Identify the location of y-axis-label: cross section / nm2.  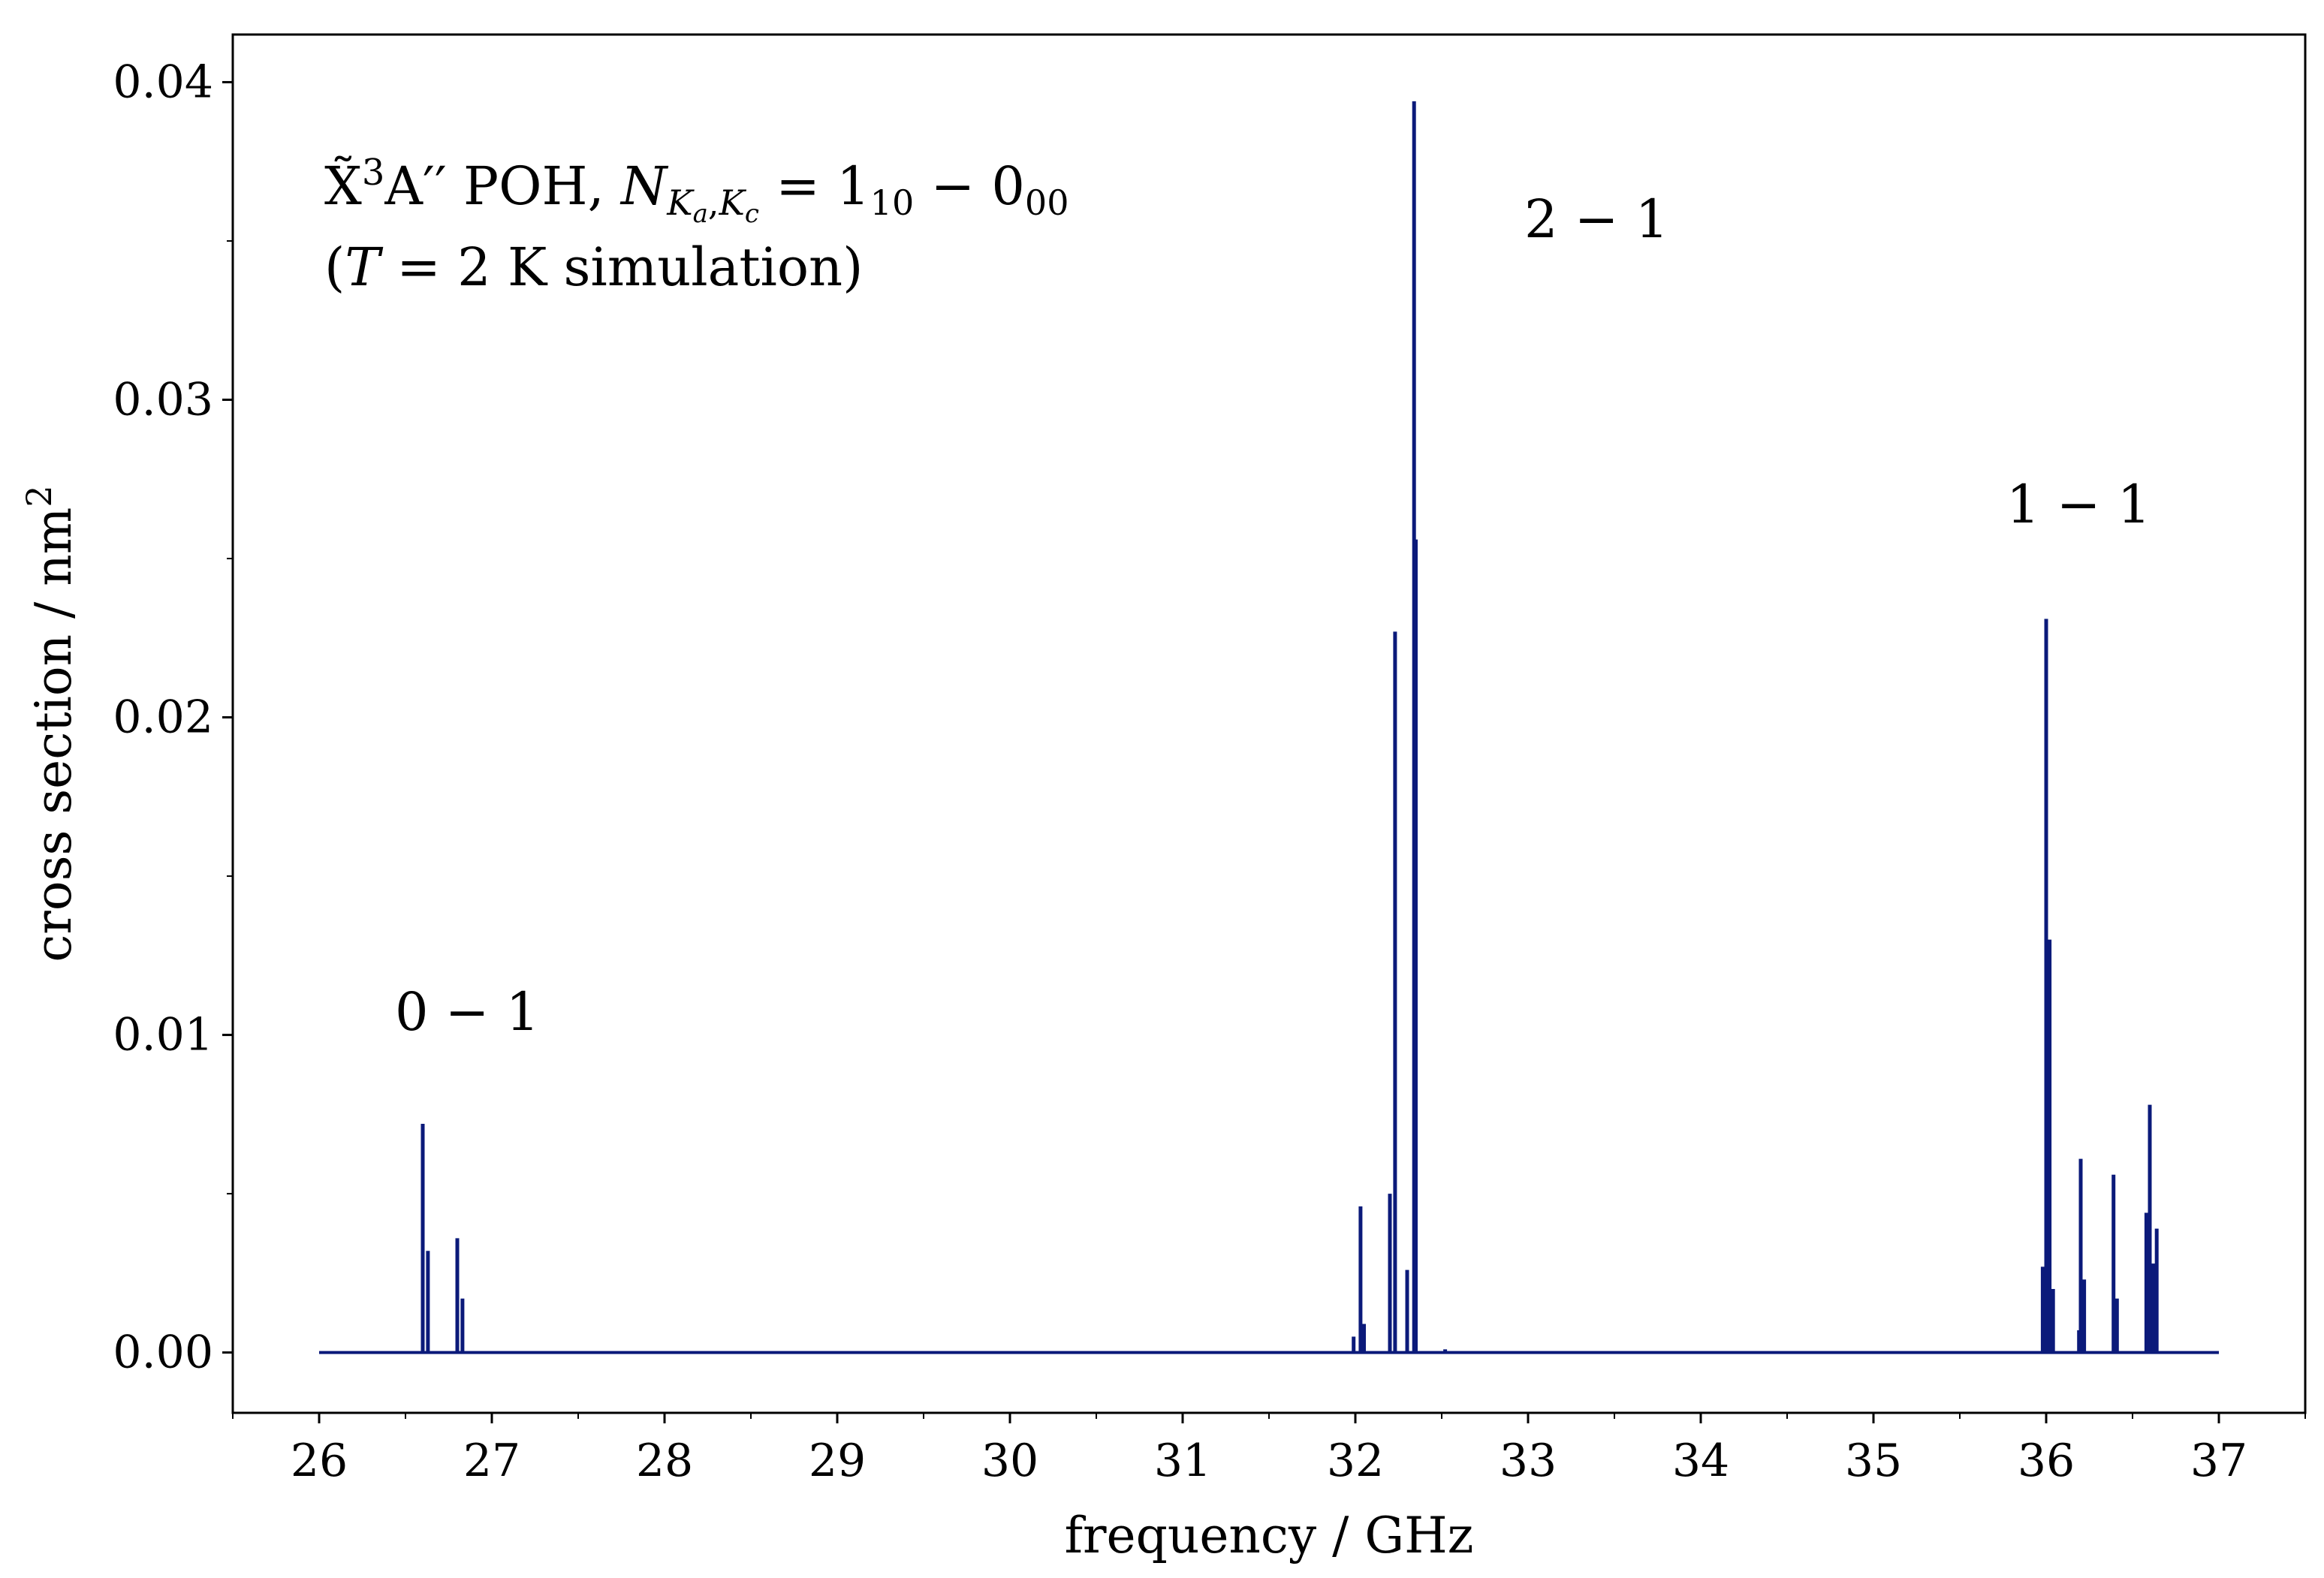
(51, 724).